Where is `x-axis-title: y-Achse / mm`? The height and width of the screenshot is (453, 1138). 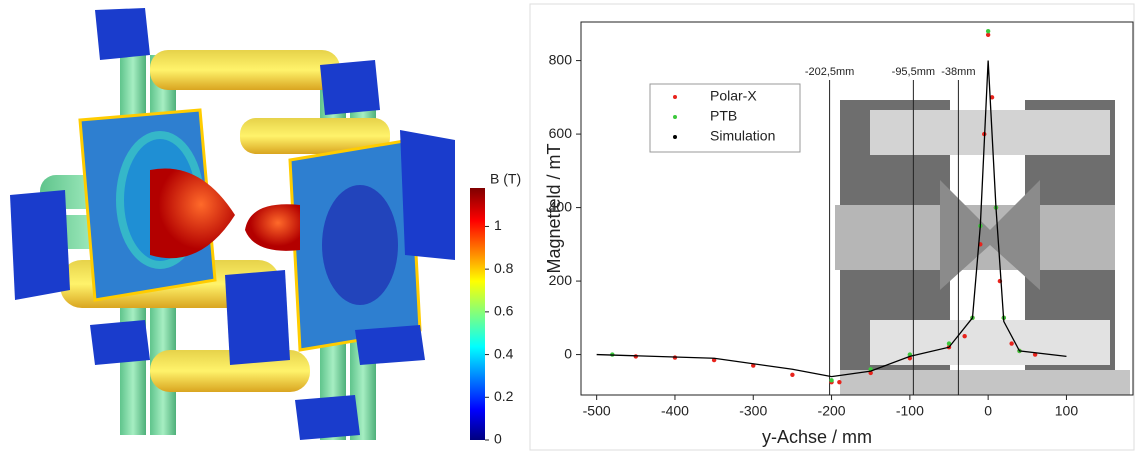
x-axis-title: y-Achse / mm is located at coordinates (817, 437).